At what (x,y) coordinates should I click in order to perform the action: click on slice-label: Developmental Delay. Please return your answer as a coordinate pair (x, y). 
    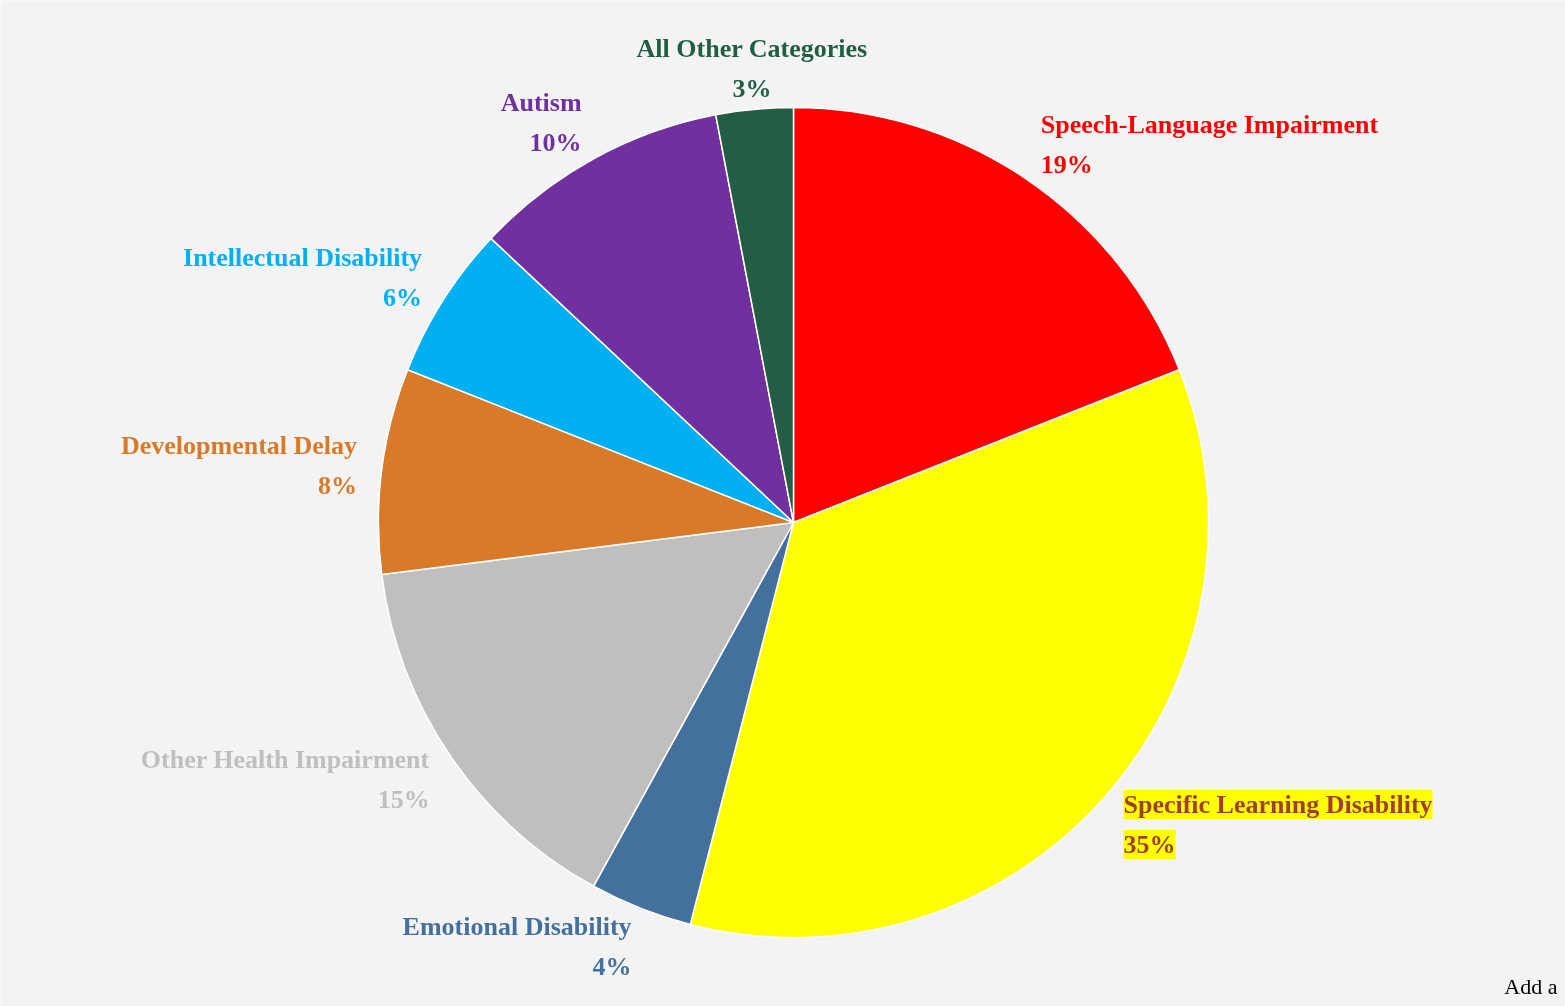
    Looking at the image, I should click on (239, 445).